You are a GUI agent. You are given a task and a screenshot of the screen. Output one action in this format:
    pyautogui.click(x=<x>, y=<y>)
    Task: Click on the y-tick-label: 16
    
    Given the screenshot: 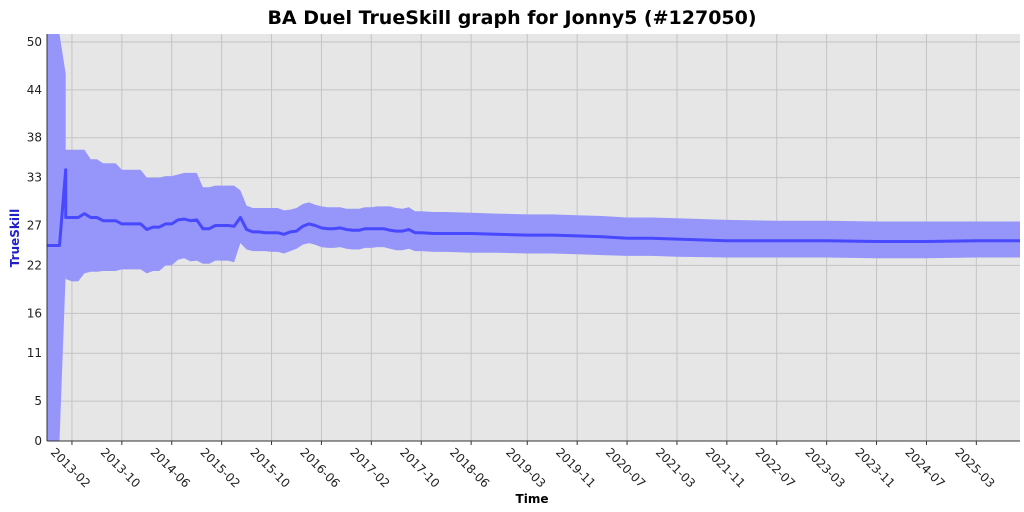 What is the action you would take?
    pyautogui.click(x=34, y=313)
    